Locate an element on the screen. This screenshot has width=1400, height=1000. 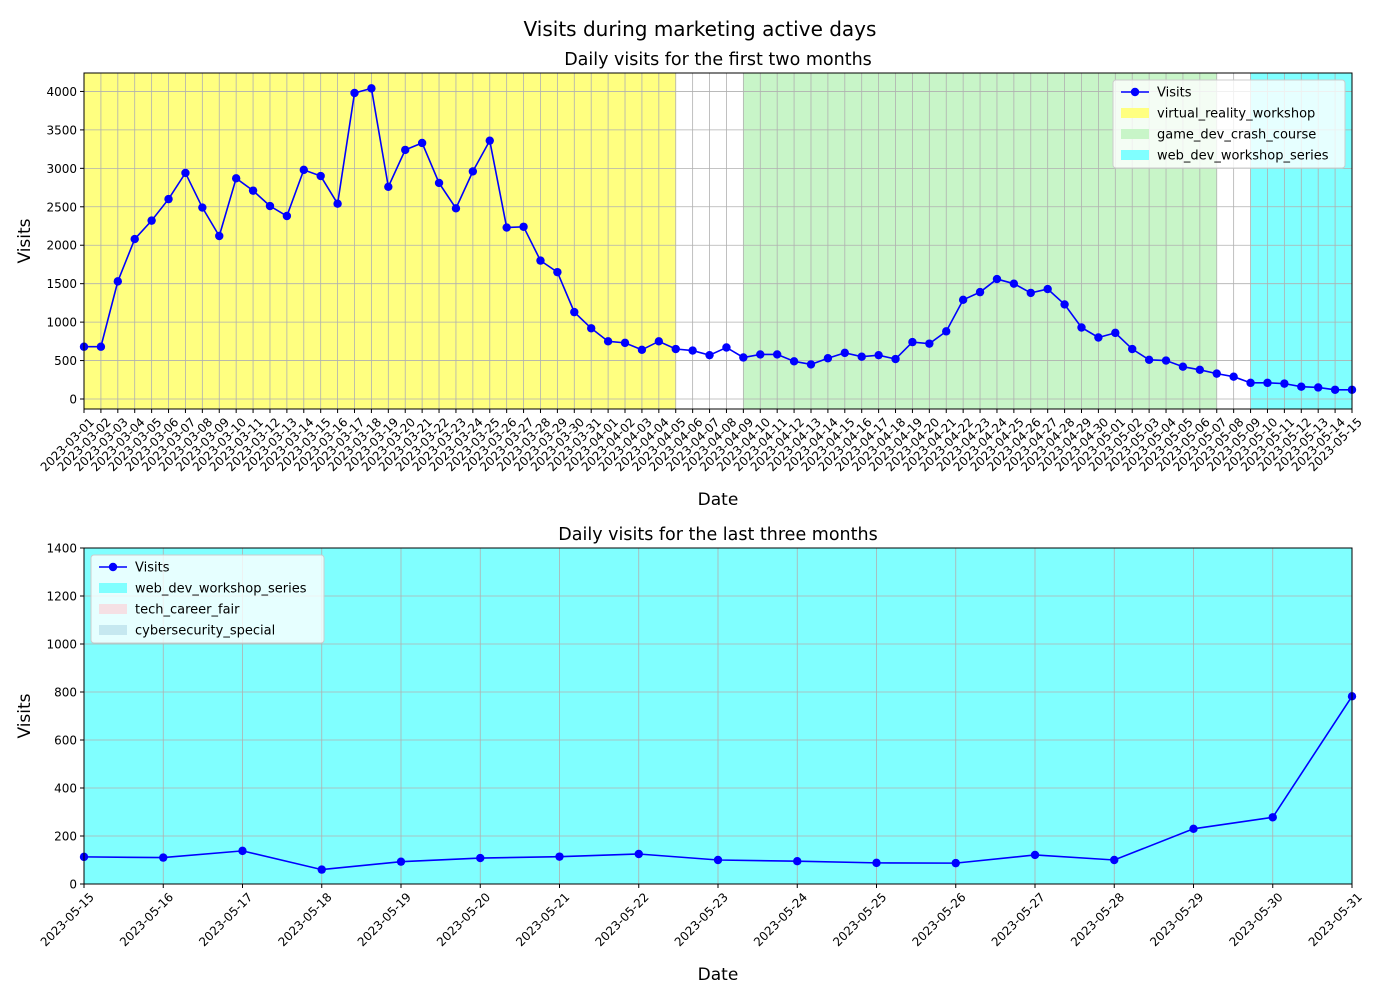
x-tick-label: 2023-05-29 is located at coordinates (1176, 919).